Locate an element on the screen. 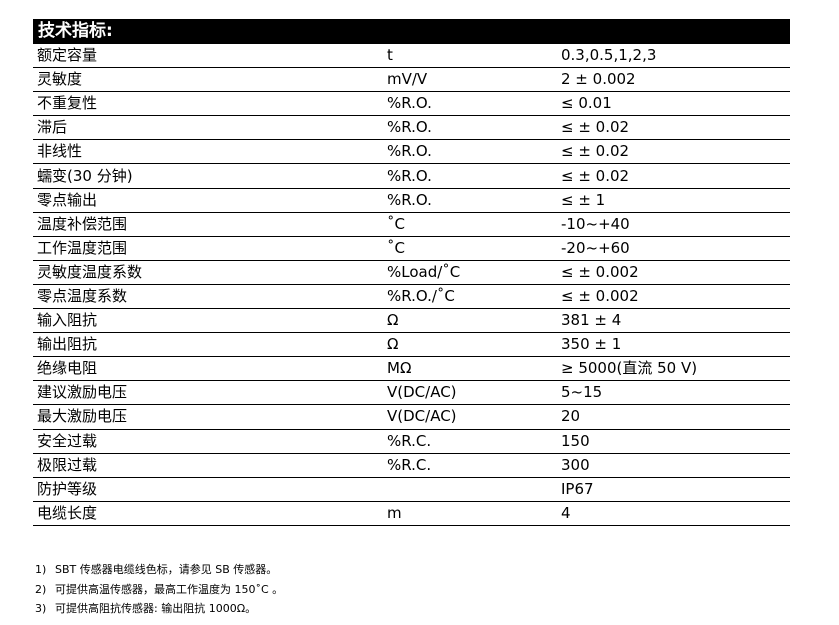 The image size is (839, 625). param-name: 不重复性 is located at coordinates (208, 104).